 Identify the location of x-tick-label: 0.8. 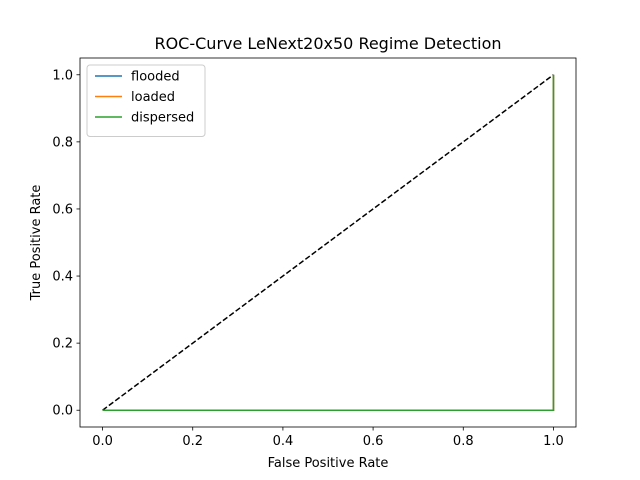
(463, 441).